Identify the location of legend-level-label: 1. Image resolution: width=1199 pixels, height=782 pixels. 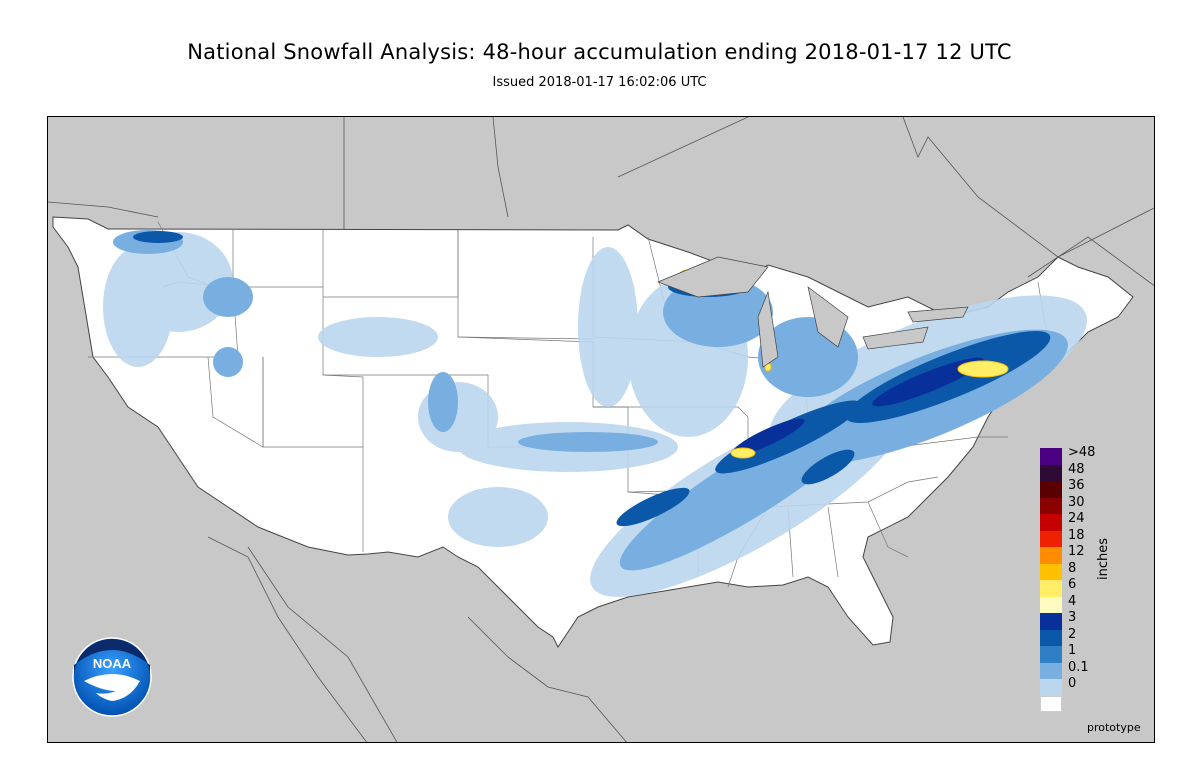
(1072, 650).